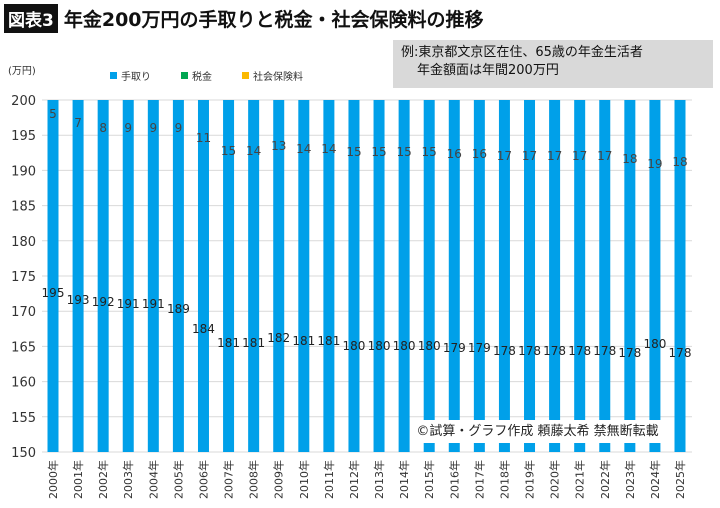  I want to click on y-tick-label: 150, so click(23, 453).